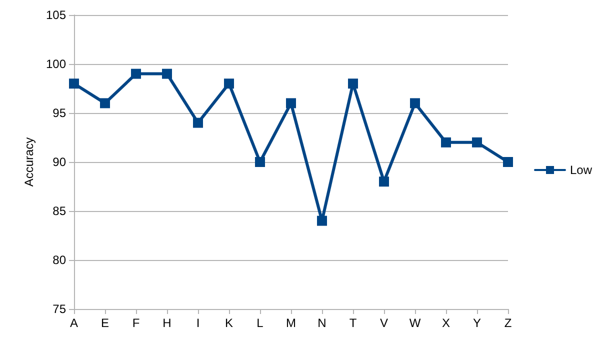  What do you see at coordinates (477, 323) in the screenshot?
I see `x-tick-label: Y` at bounding box center [477, 323].